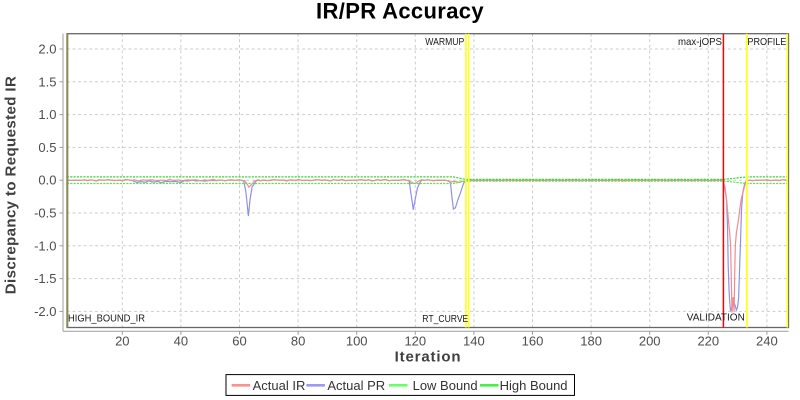 Image resolution: width=800 pixels, height=400 pixels. I want to click on svg-text: 140, so click(474, 341).